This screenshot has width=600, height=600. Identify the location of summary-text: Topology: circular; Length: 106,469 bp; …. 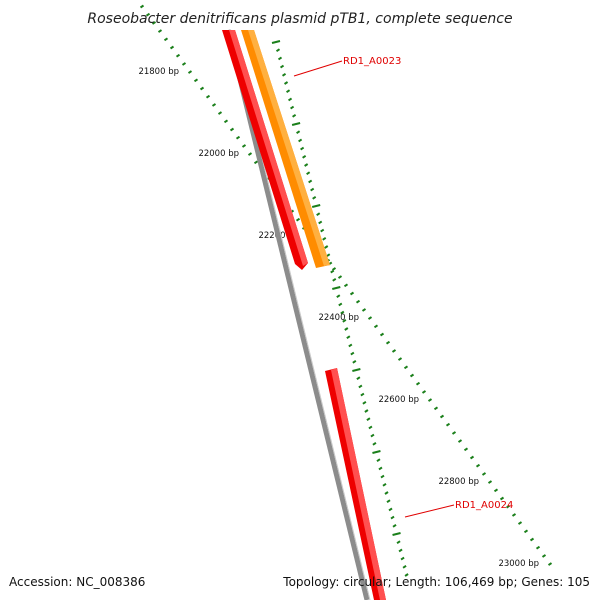
(436, 582).